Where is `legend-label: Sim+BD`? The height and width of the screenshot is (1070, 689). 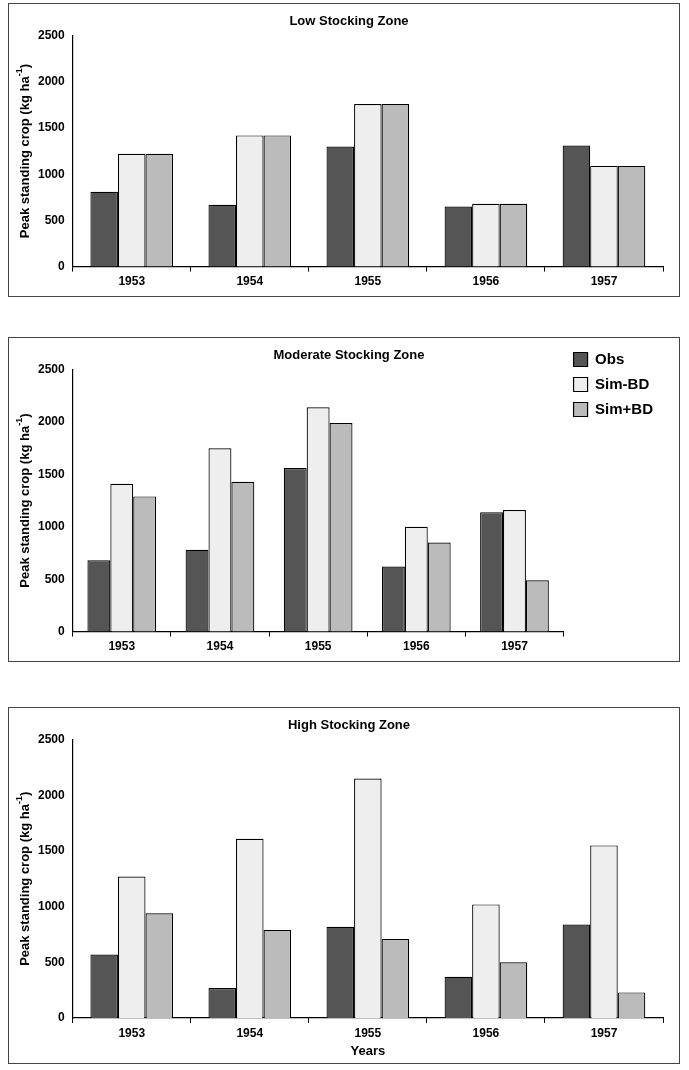
legend-label: Sim+BD is located at coordinates (624, 408).